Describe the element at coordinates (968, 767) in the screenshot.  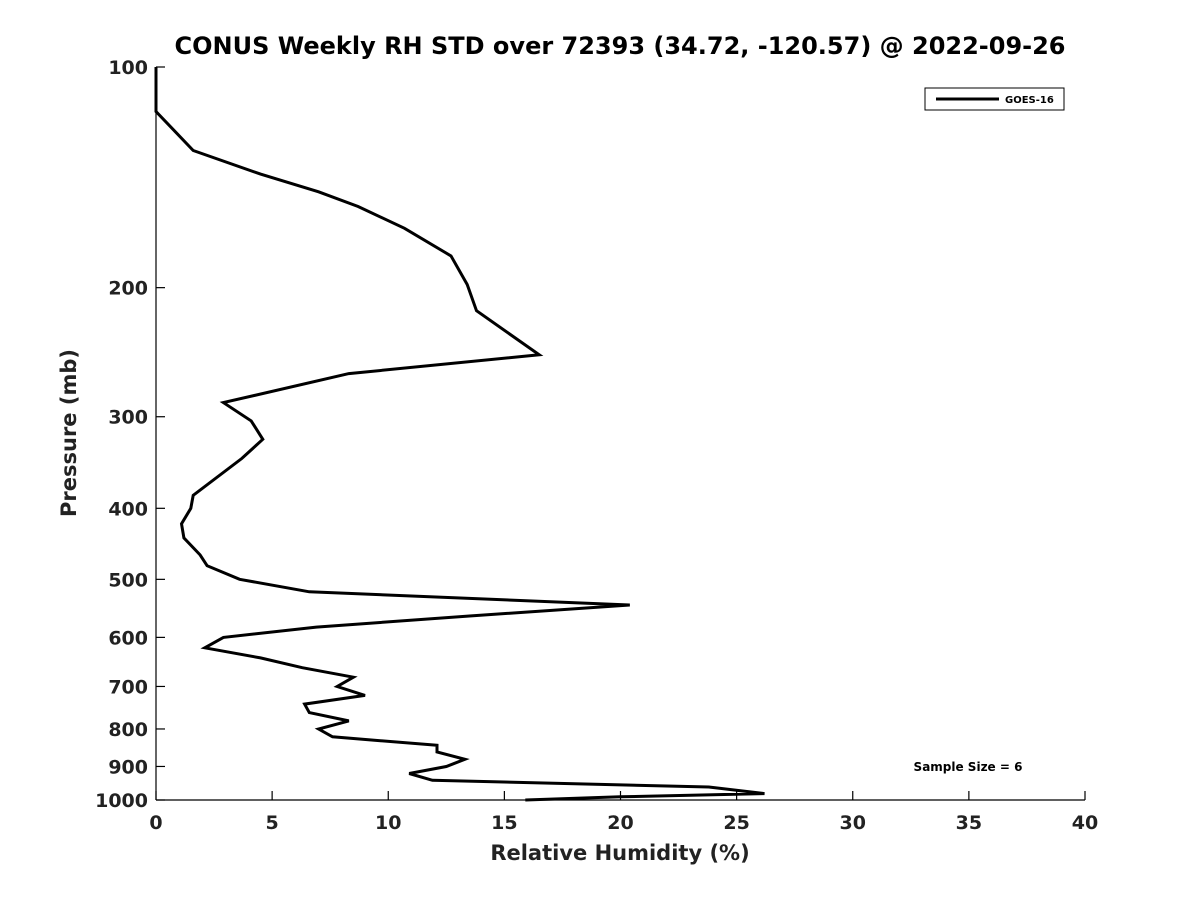
I see `sample-size-annotation: Sample Size = 6` at that location.